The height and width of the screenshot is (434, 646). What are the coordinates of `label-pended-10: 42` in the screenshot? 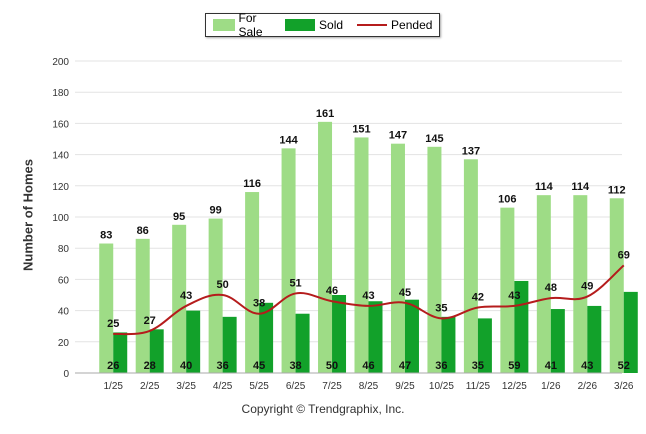 It's located at (478, 297).